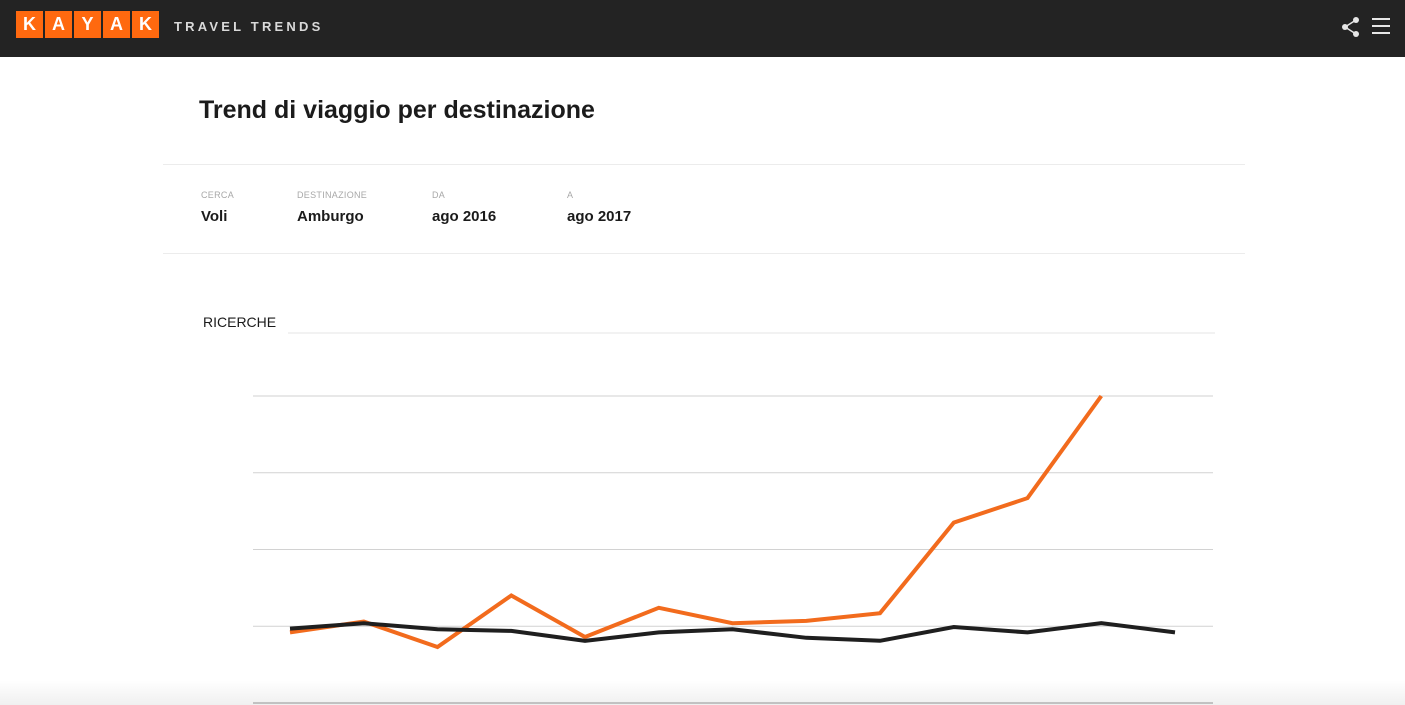 The width and height of the screenshot is (1405, 705). What do you see at coordinates (397, 110) in the screenshot?
I see `page-title: Trend di viaggio per destinazione` at bounding box center [397, 110].